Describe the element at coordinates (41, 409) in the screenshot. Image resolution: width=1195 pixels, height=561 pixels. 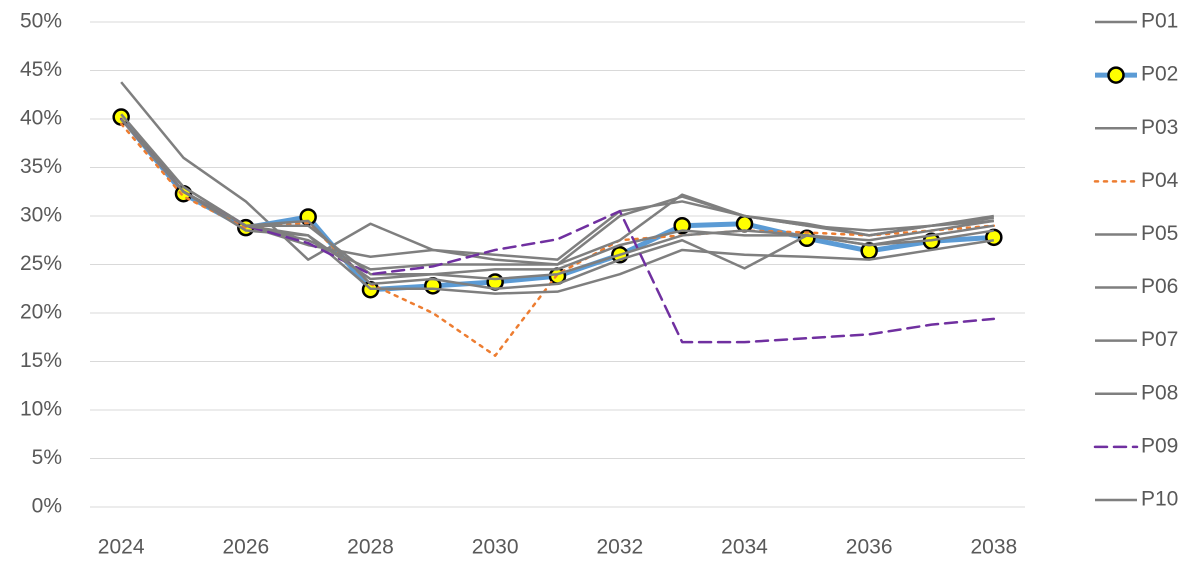
I see `y-tick-label: 10%` at that location.